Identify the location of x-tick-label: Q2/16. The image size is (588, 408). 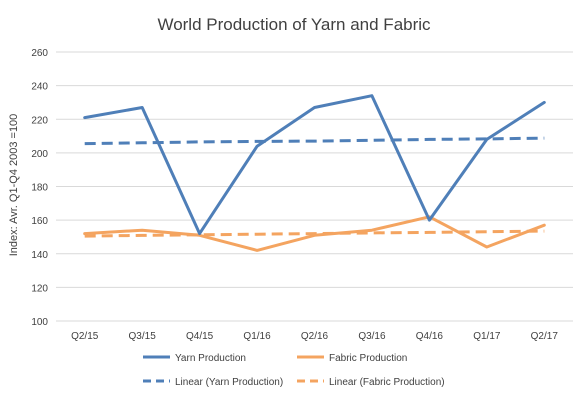
(315, 336).